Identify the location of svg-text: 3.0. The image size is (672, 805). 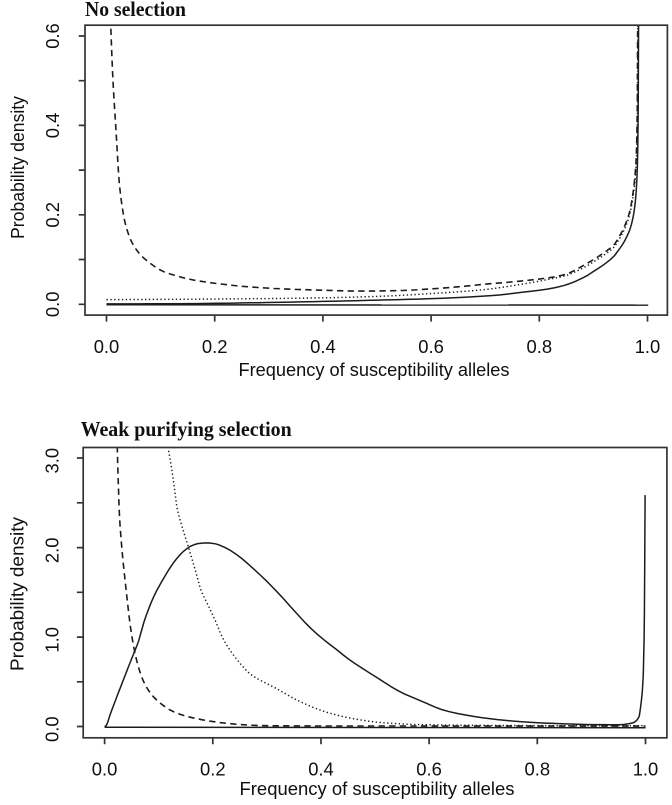
(52, 461).